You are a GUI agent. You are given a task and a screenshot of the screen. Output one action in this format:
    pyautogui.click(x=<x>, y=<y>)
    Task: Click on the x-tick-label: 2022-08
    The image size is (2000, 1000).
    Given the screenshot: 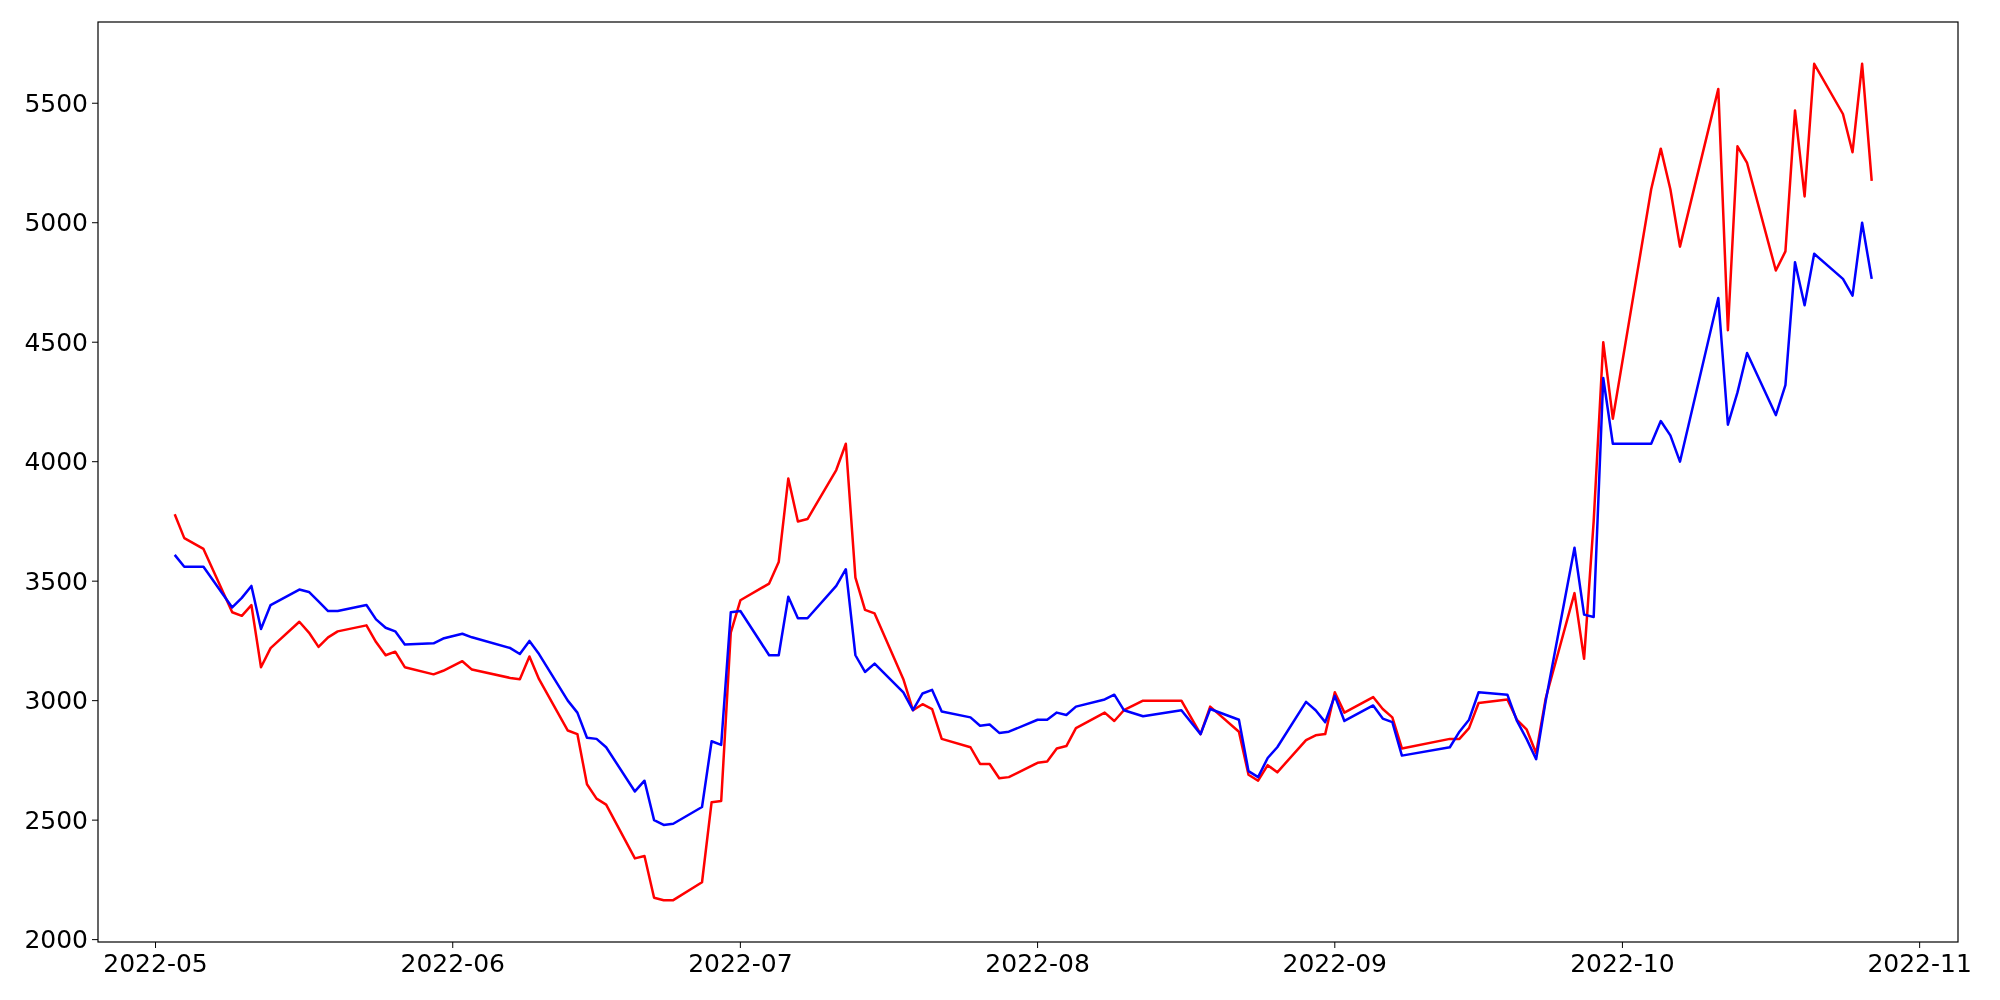 What is the action you would take?
    pyautogui.click(x=1037, y=963)
    